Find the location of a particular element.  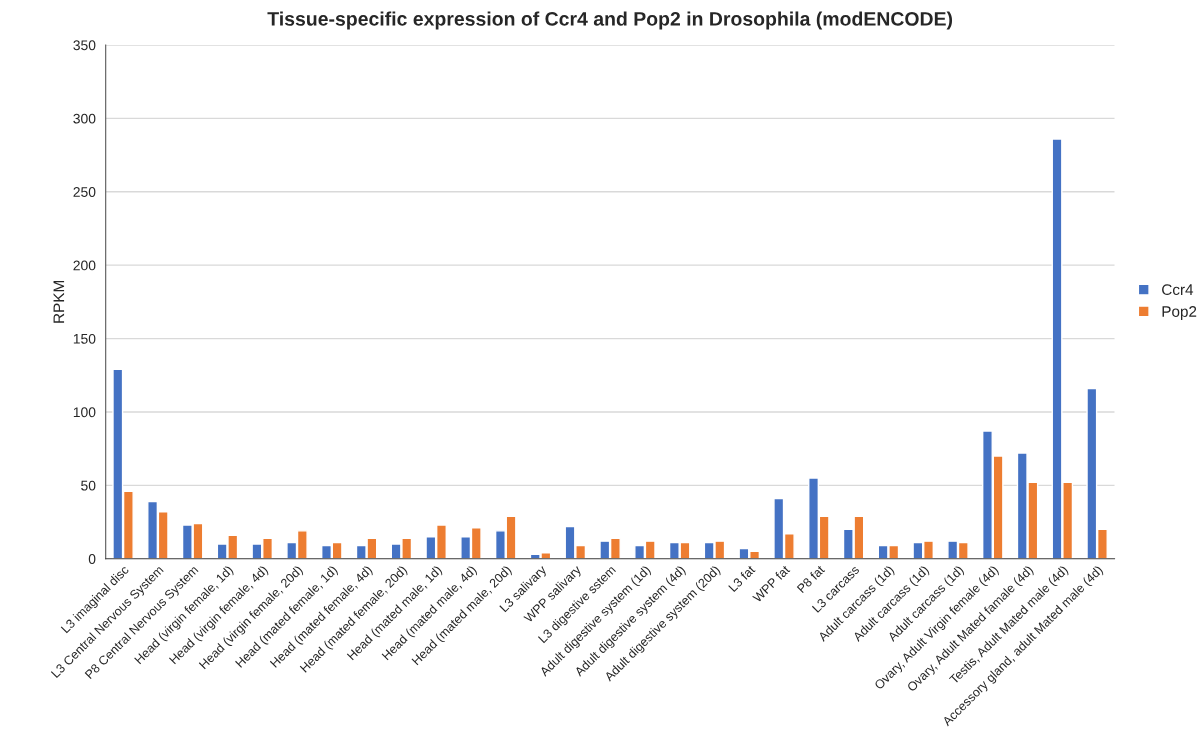

y-tick-label: 300 is located at coordinates (84, 118).